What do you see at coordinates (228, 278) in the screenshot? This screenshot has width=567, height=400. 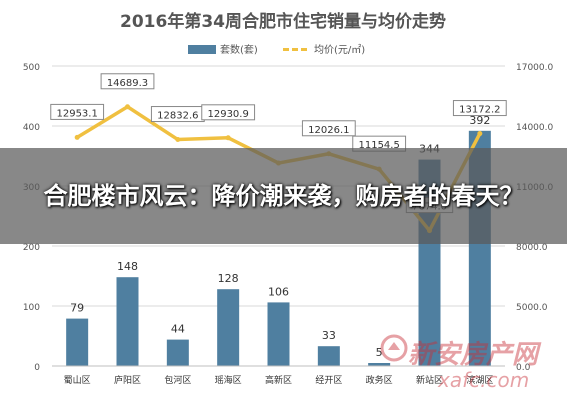 I see `bar-value-label: 128` at bounding box center [228, 278].